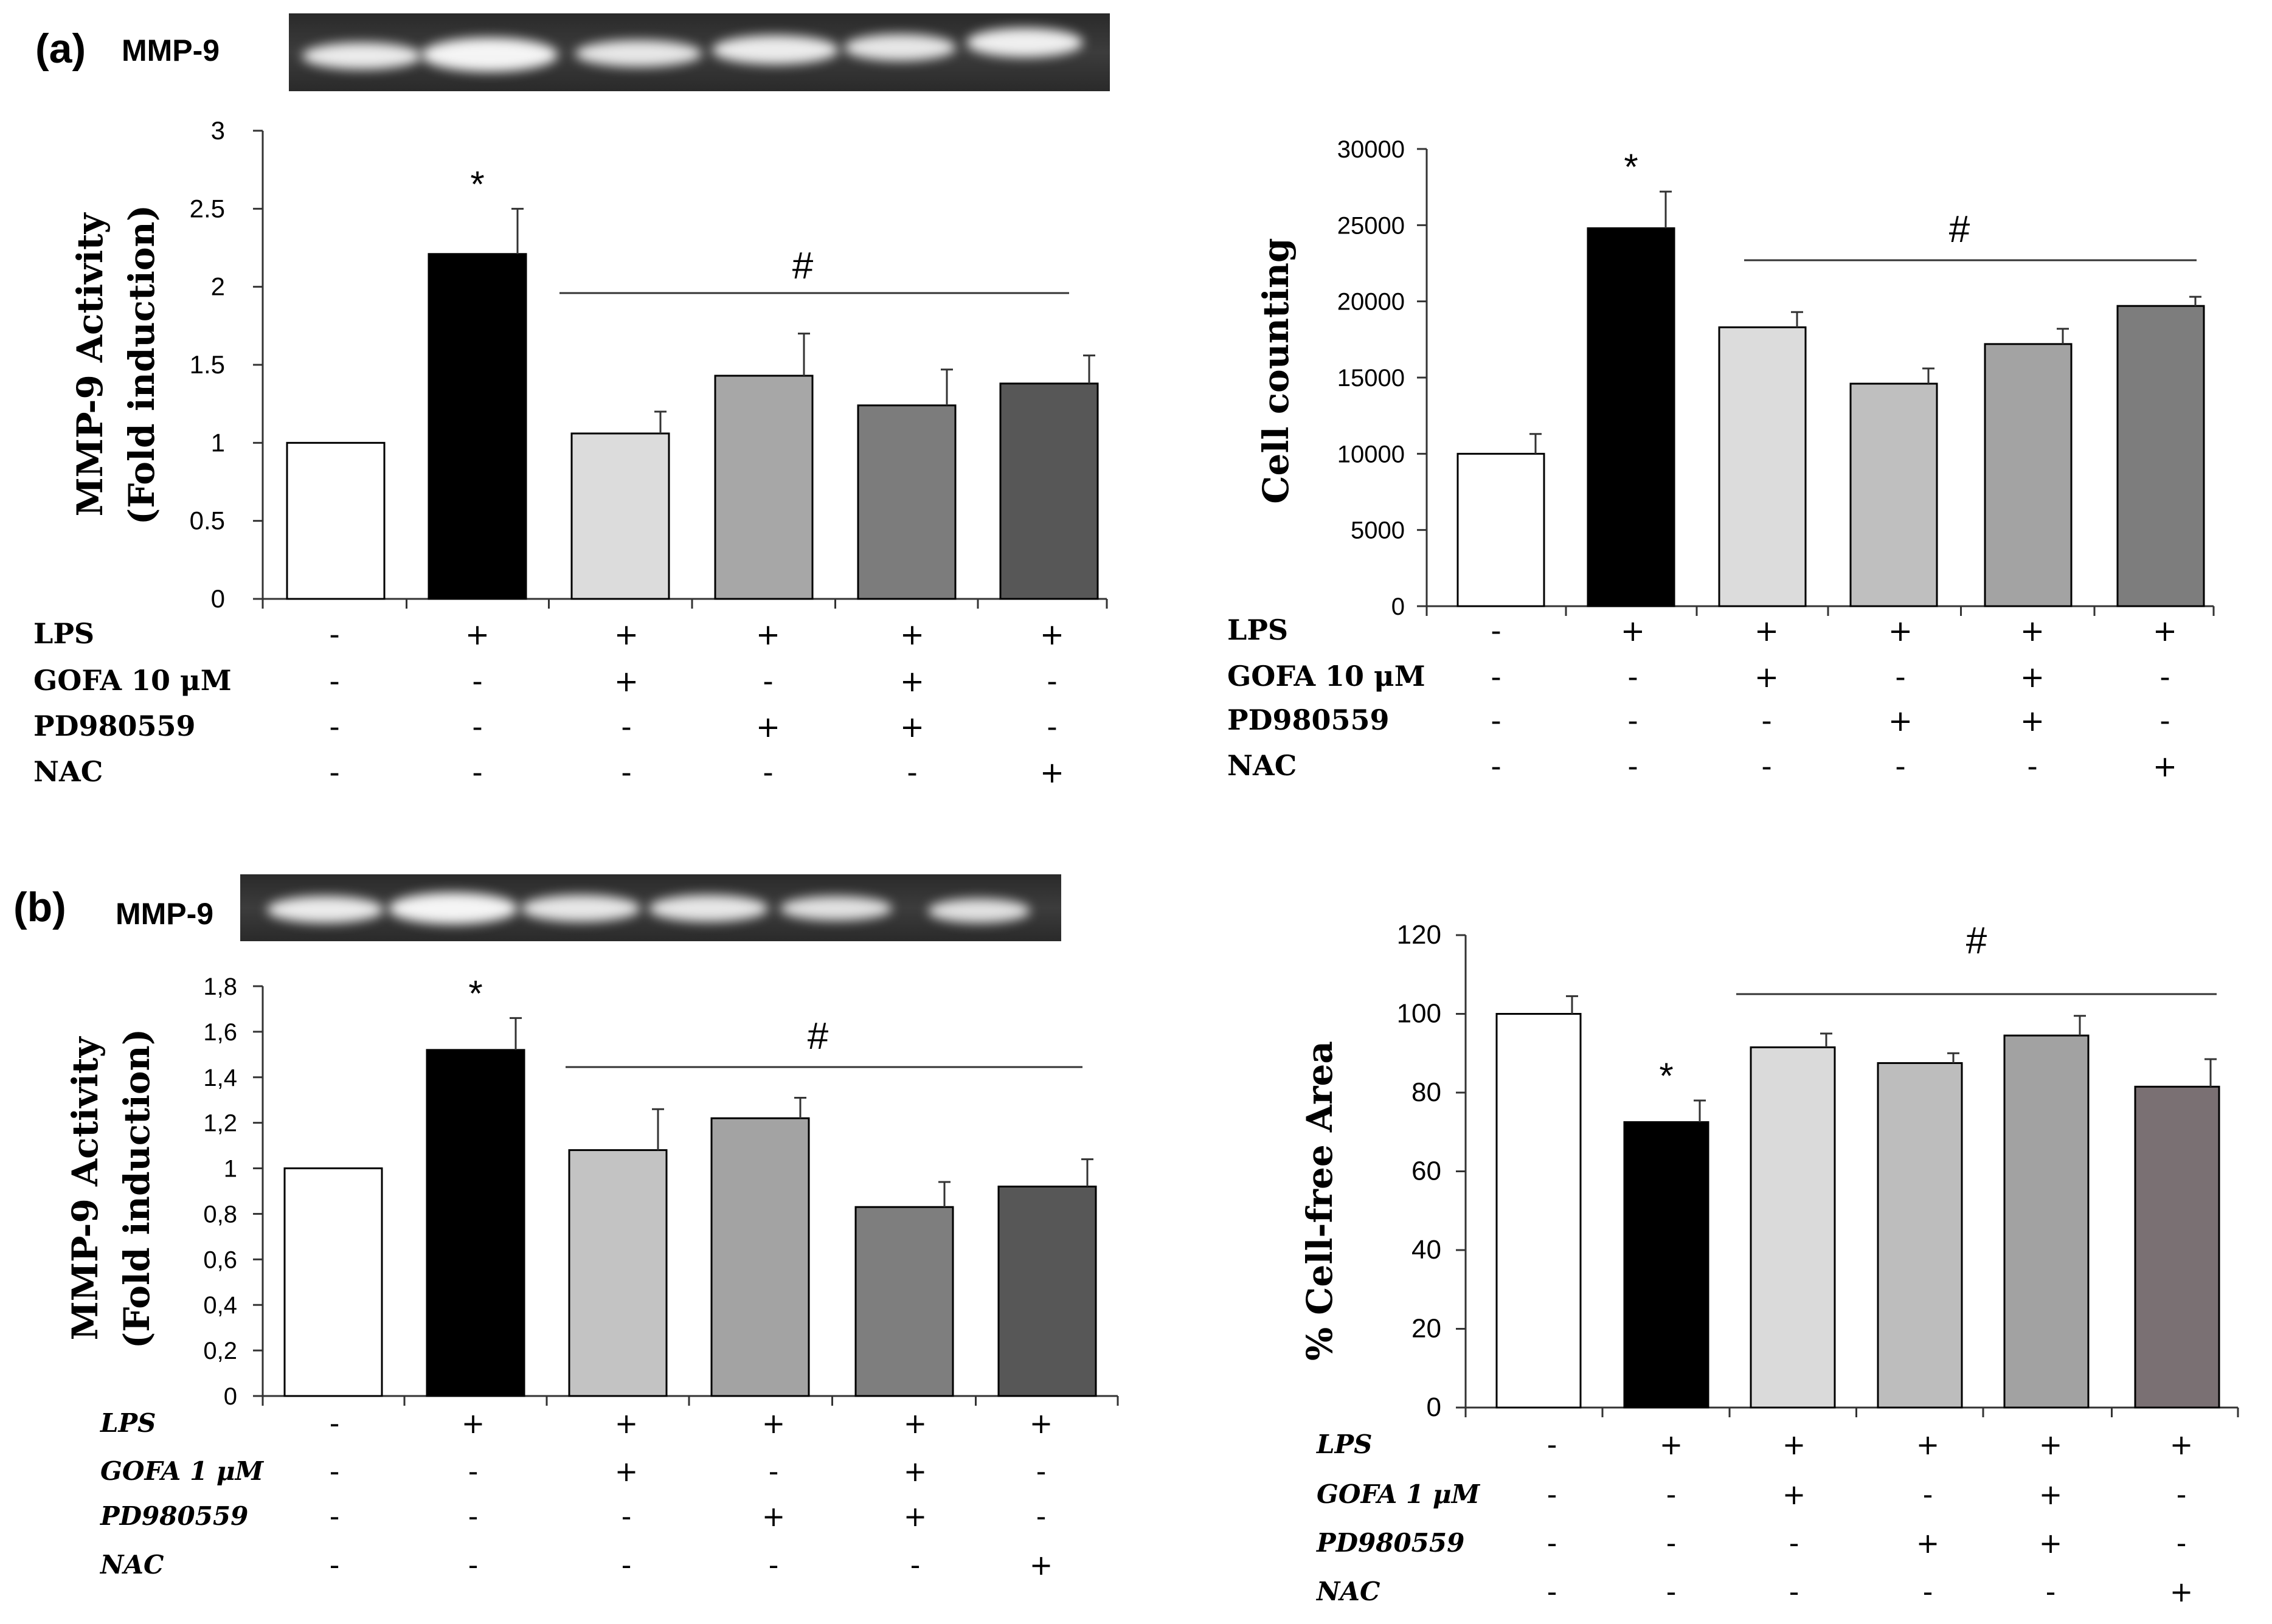 Image resolution: width=2272 pixels, height=1624 pixels. Describe the element at coordinates (1426, 1329) in the screenshot. I see `y-tick-label: 20` at that location.